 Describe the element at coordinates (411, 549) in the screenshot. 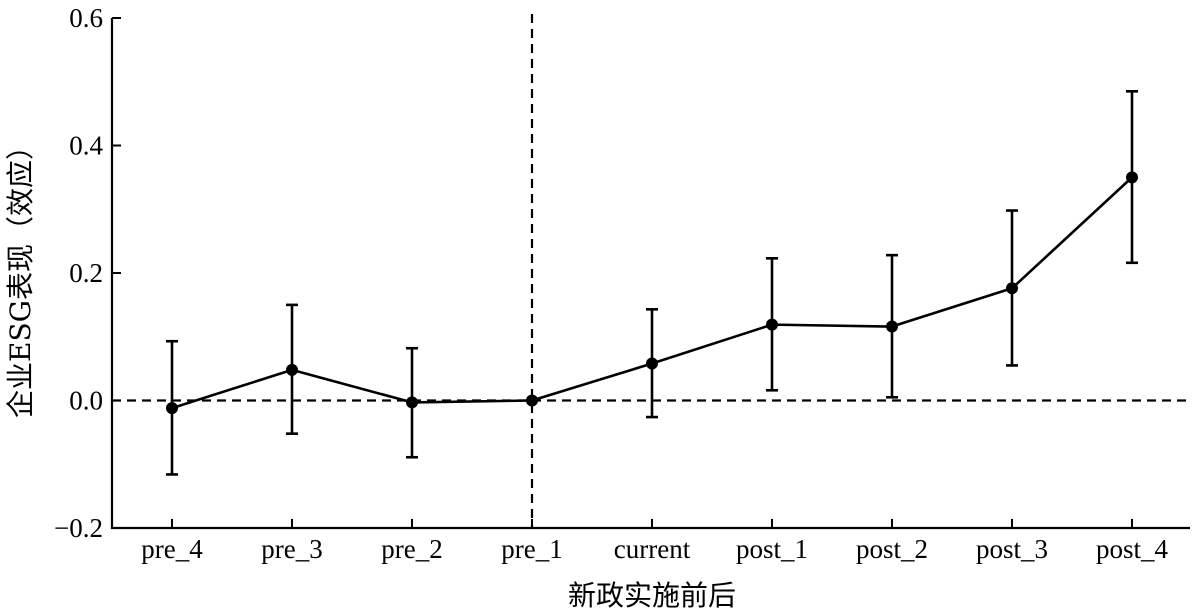

I see `x-tick-label: pre_2` at that location.